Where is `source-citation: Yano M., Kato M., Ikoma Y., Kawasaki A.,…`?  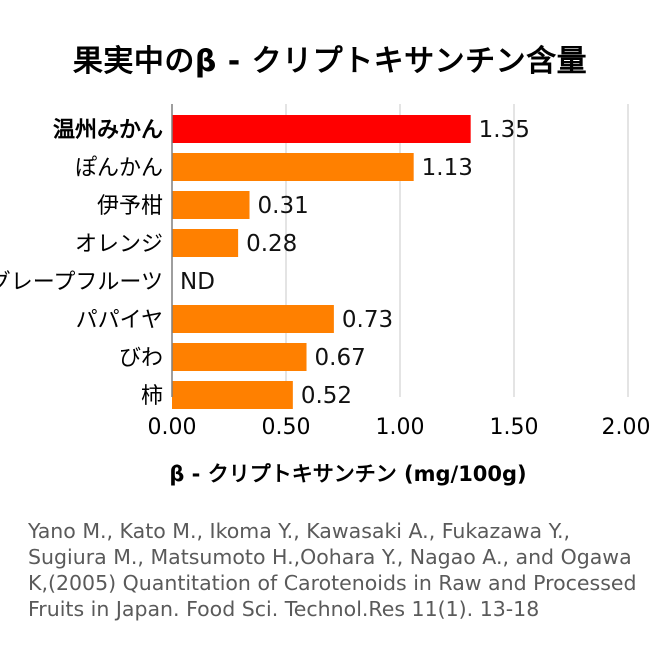
source-citation: Yano M., Kato M., Ikoma Y., Kawasaki A.,… is located at coordinates (332, 570).